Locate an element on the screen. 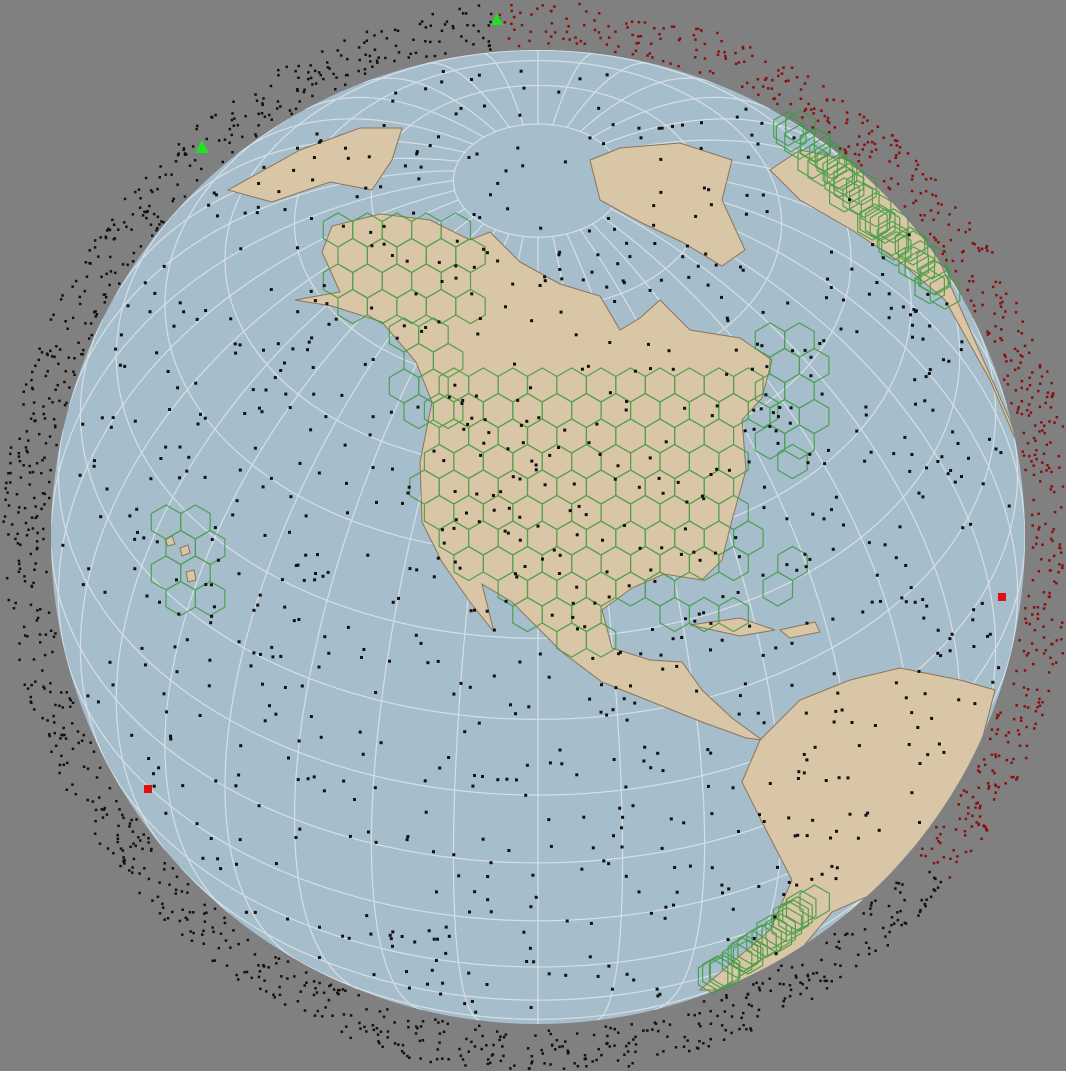  ground-station is located at coordinates (497, 19).